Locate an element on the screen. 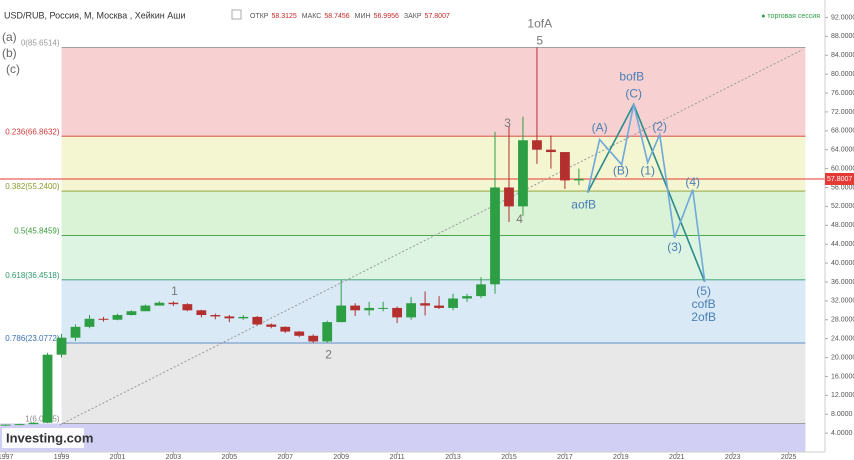 The height and width of the screenshot is (460, 854). wave-label: (A) is located at coordinates (600, 128).